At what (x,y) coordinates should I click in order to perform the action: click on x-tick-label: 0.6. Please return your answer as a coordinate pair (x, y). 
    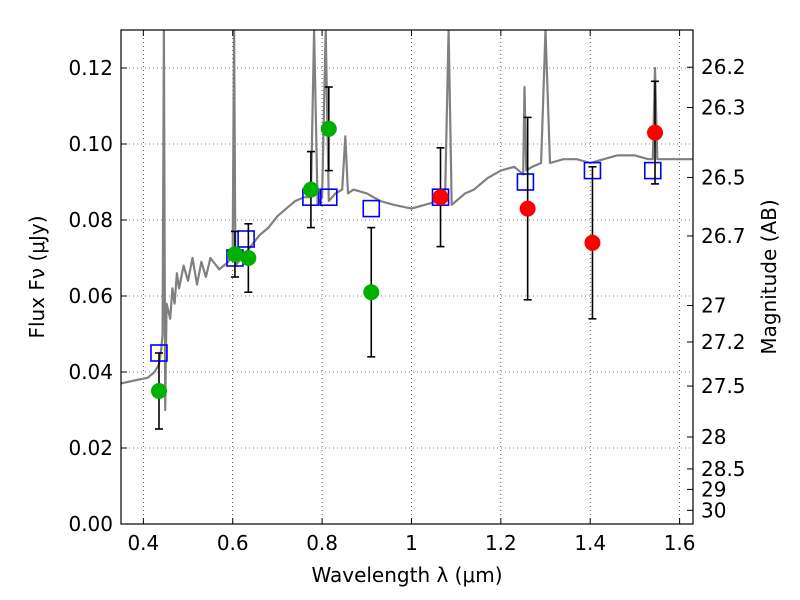
    Looking at the image, I should click on (233, 543).